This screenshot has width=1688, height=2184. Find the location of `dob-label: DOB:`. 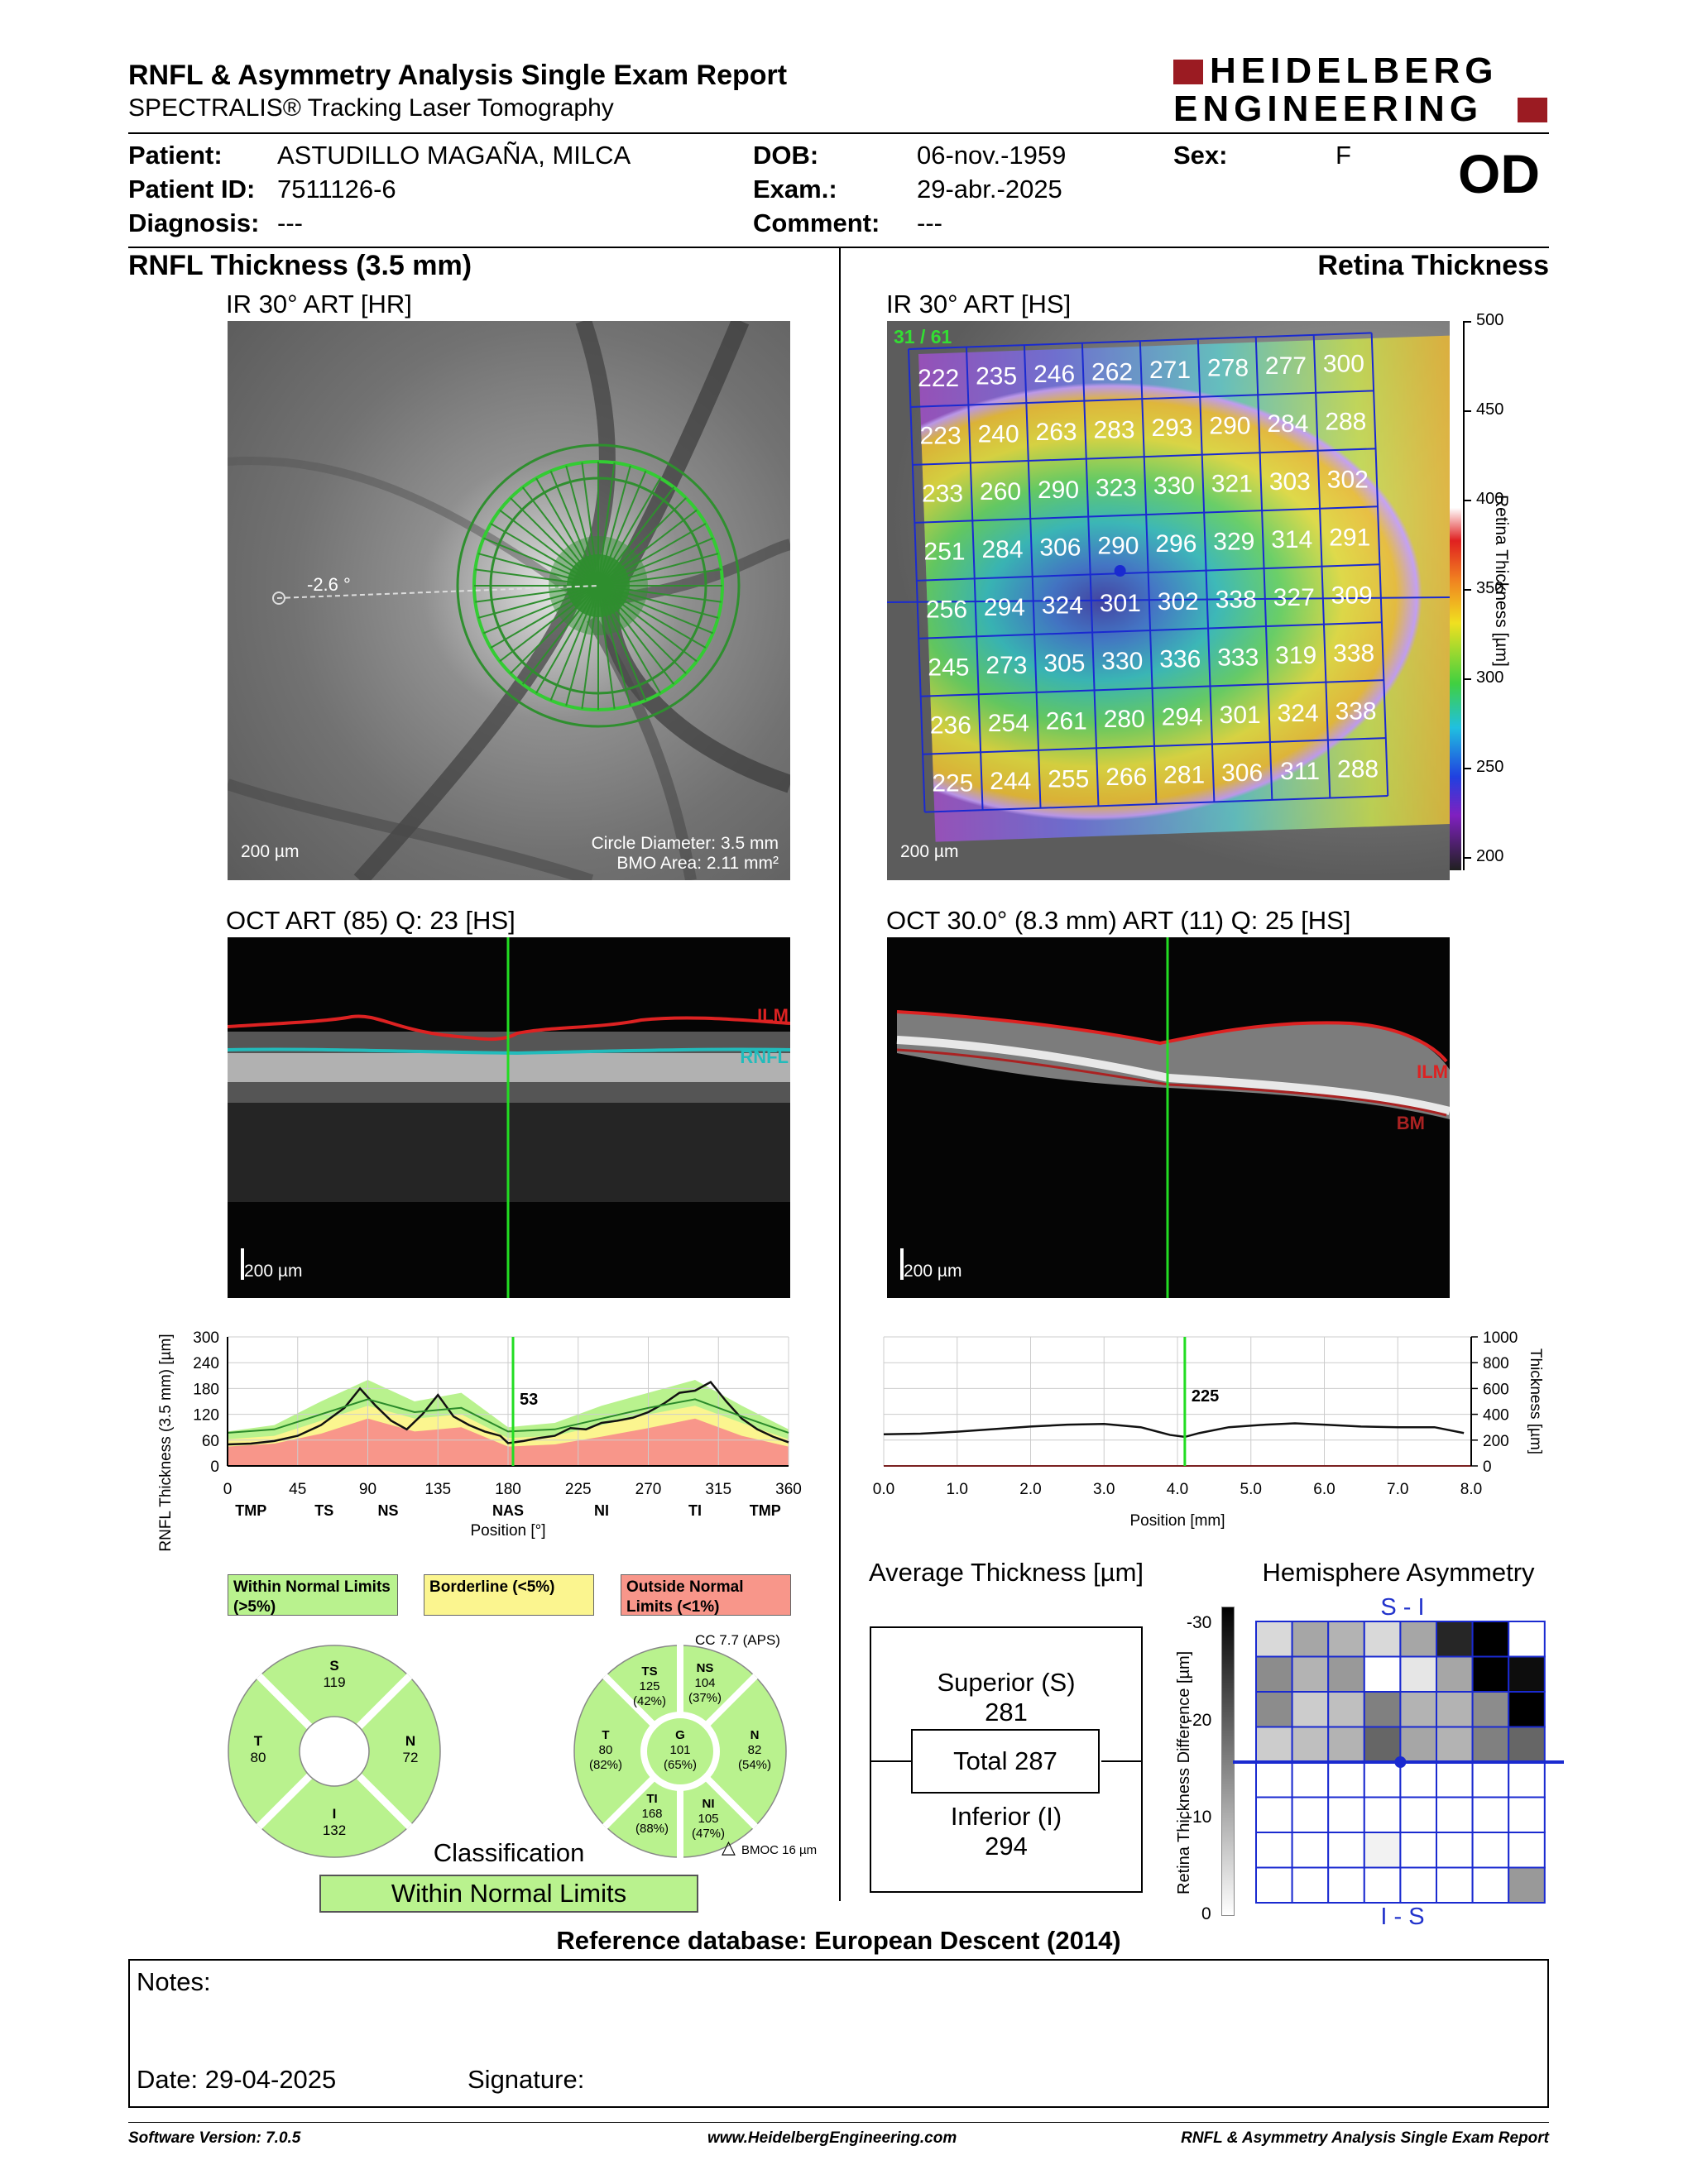

dob-label: DOB: is located at coordinates (786, 155).